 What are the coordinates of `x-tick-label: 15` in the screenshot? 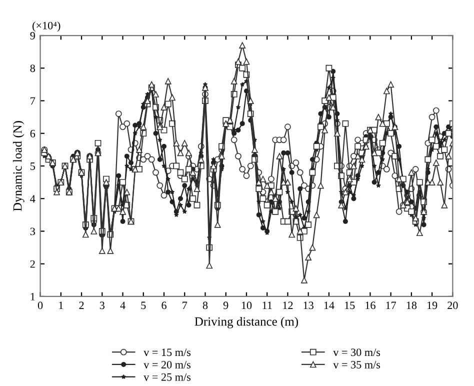 It's located at (349, 306).